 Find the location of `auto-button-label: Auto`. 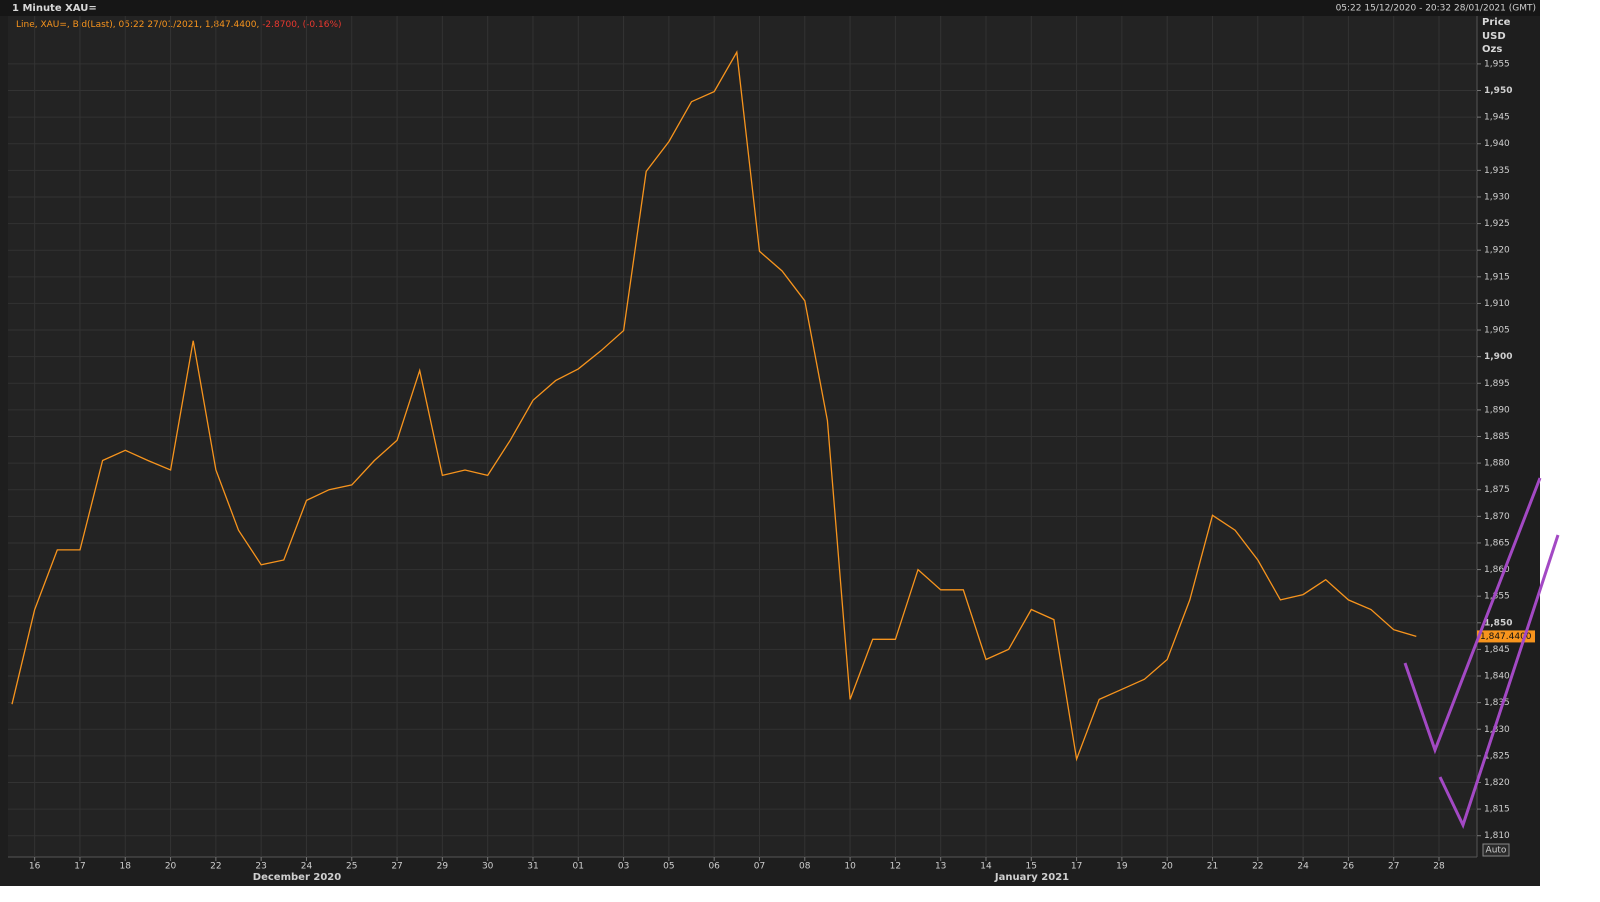

auto-button-label: Auto is located at coordinates (1496, 851).